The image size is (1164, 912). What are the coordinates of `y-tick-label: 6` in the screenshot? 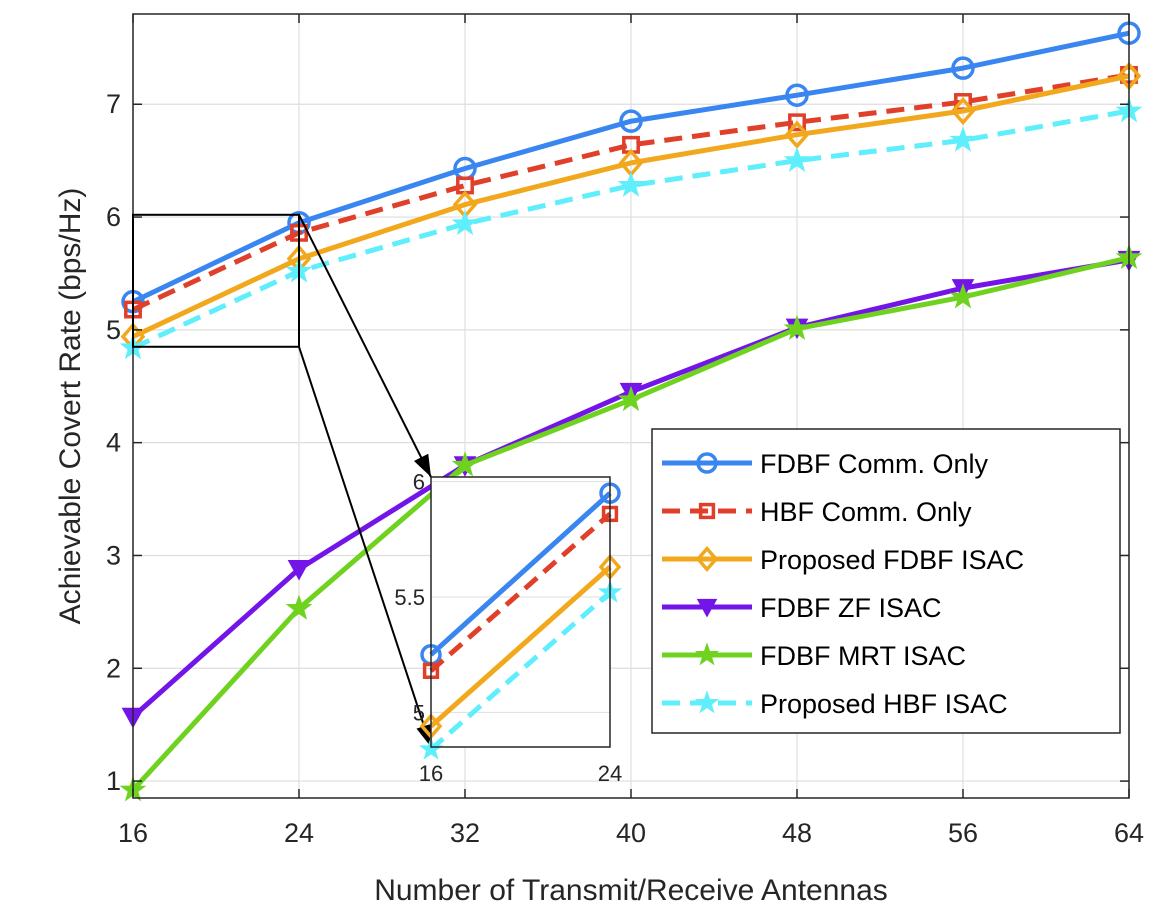 It's located at (113, 217).